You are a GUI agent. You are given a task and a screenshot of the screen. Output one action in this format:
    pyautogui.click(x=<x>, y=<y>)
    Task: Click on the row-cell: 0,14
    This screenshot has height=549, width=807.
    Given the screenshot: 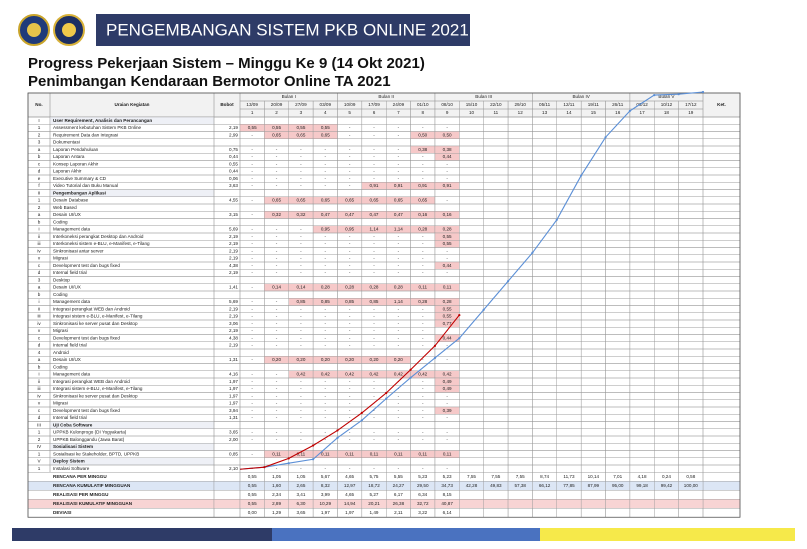 What is the action you would take?
    pyautogui.click(x=300, y=287)
    